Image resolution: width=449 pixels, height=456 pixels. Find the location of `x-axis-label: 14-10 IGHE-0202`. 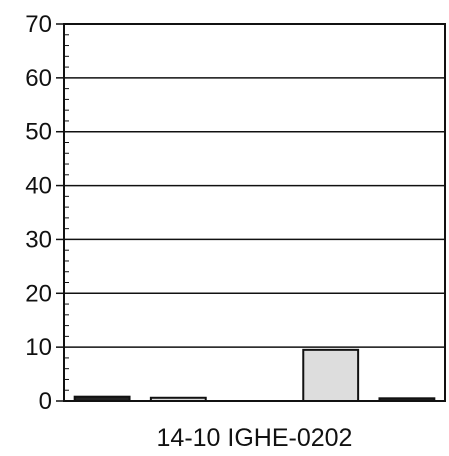

x-axis-label: 14-10 IGHE-0202 is located at coordinates (255, 438).